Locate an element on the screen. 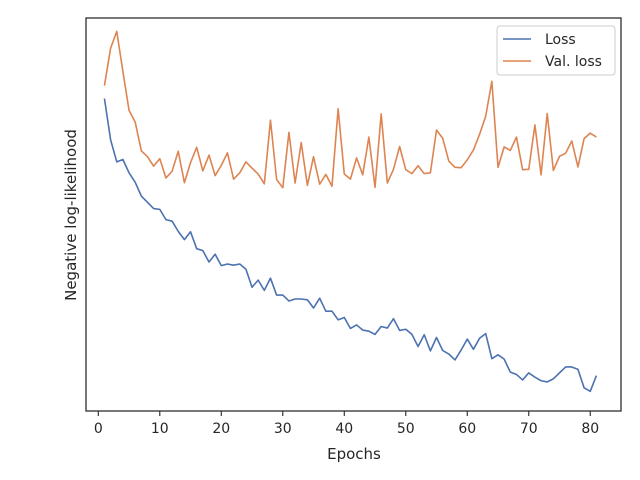 The image size is (640, 480). x-tick-label: 40 is located at coordinates (344, 429).